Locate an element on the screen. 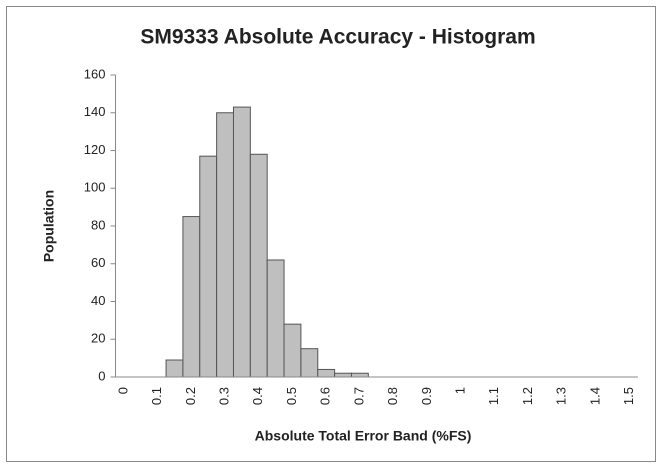 This screenshot has height=468, width=662. x-tick-label: 1.3 is located at coordinates (561, 396).